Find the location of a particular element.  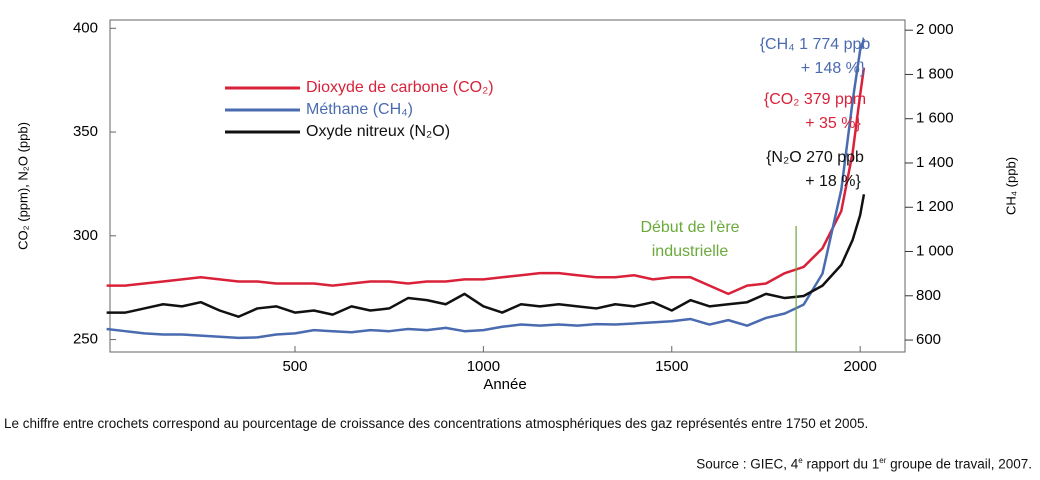

y2-tick-label: 800 is located at coordinates (928, 295).